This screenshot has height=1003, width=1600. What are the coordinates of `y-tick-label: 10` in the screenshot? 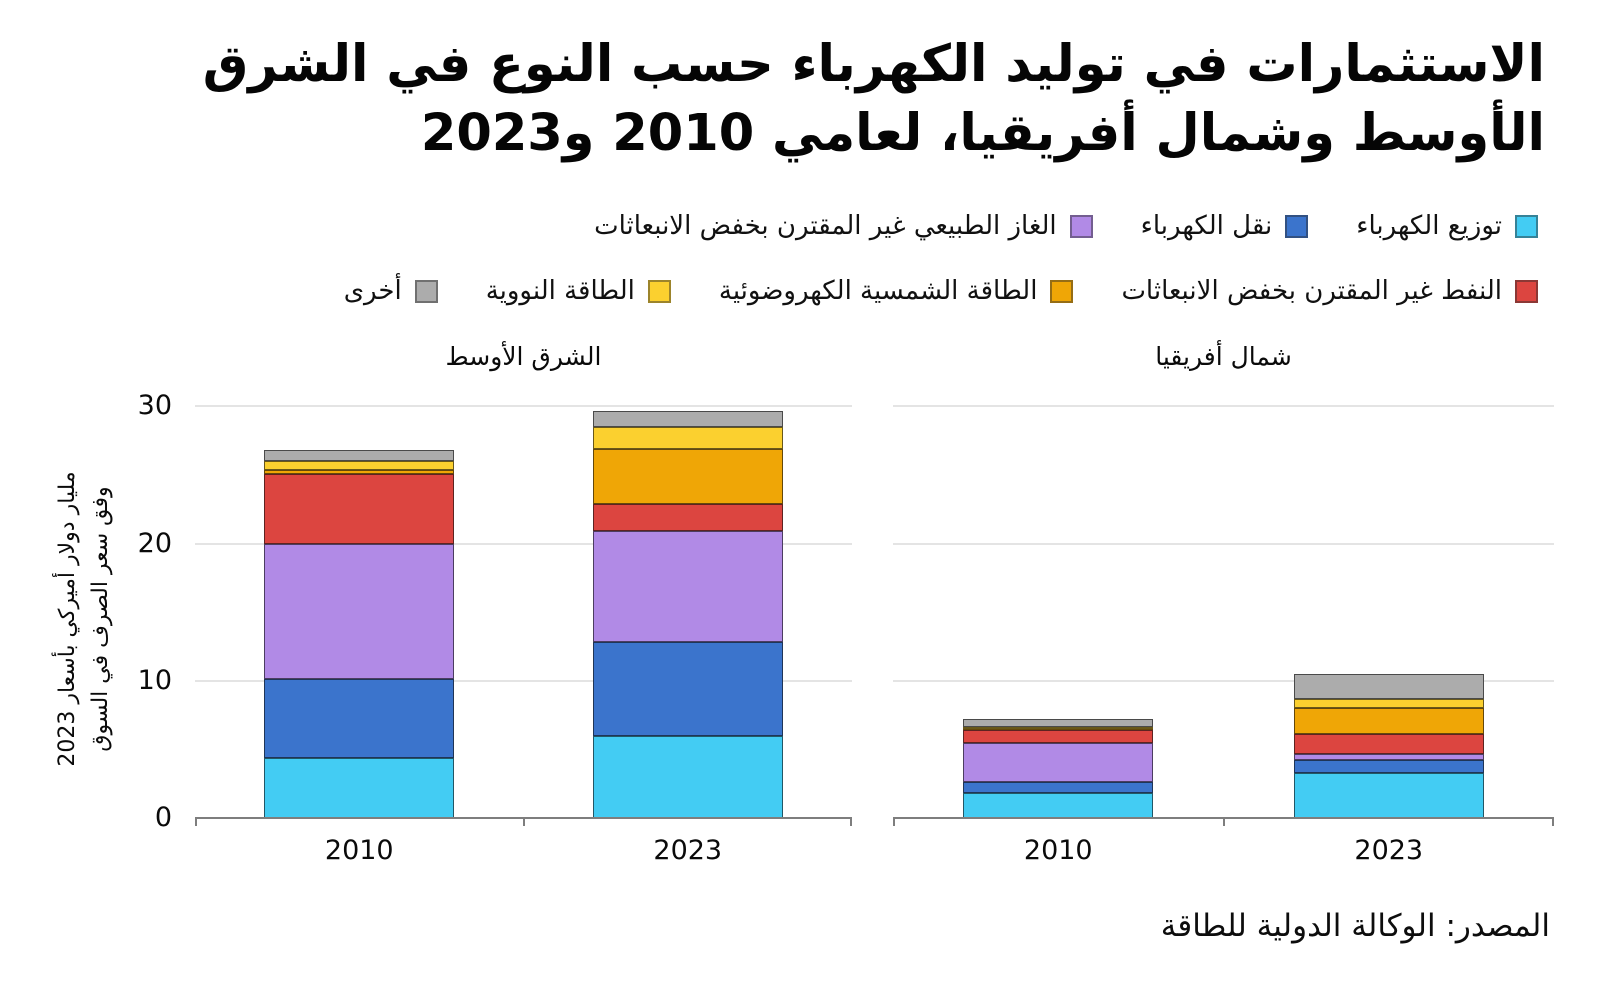 It's located at (154, 680).